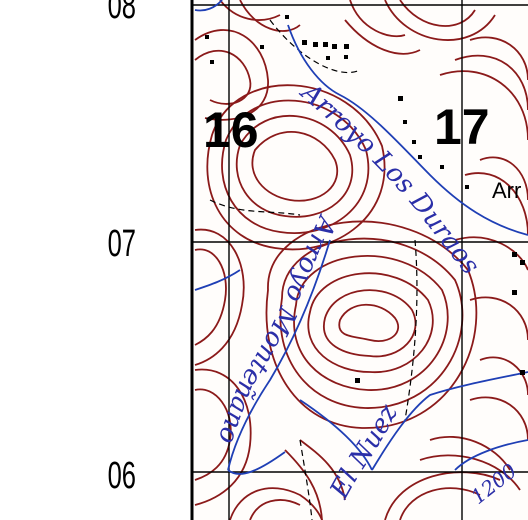 The image size is (528, 520). What do you see at coordinates (122, 243) in the screenshot?
I see `grid-label-07: 07` at bounding box center [122, 243].